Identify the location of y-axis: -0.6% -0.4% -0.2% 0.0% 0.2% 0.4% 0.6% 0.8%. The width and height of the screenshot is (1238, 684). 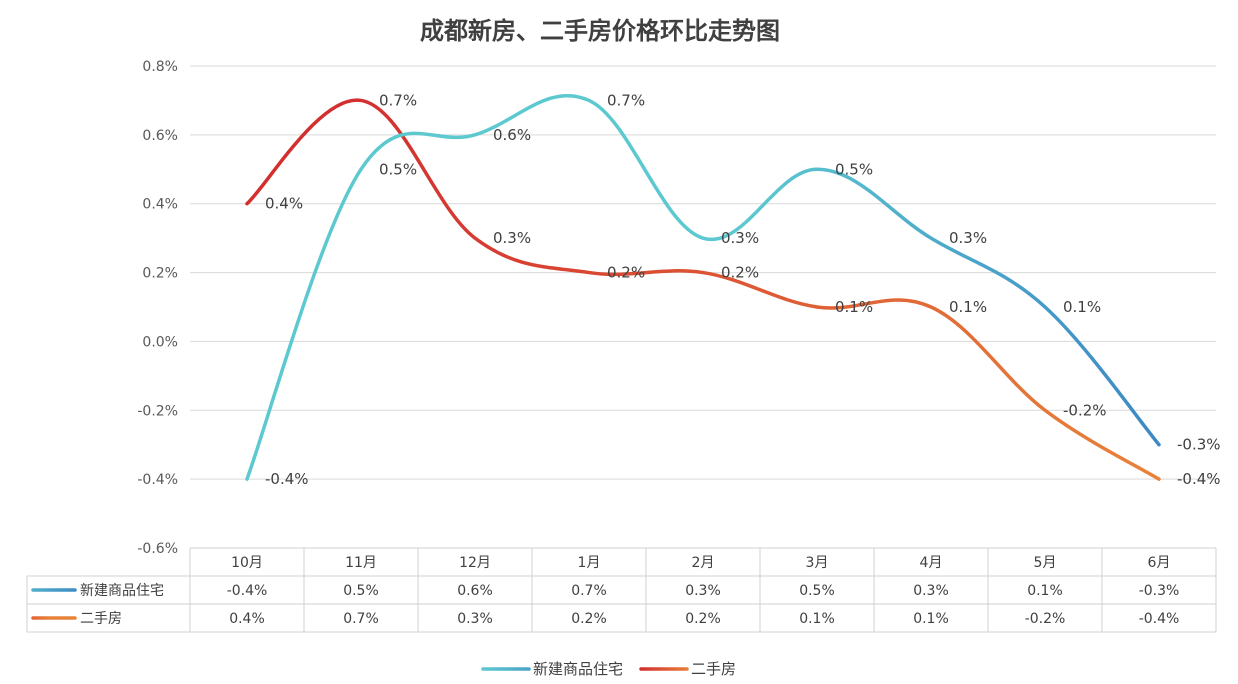
(157, 308).